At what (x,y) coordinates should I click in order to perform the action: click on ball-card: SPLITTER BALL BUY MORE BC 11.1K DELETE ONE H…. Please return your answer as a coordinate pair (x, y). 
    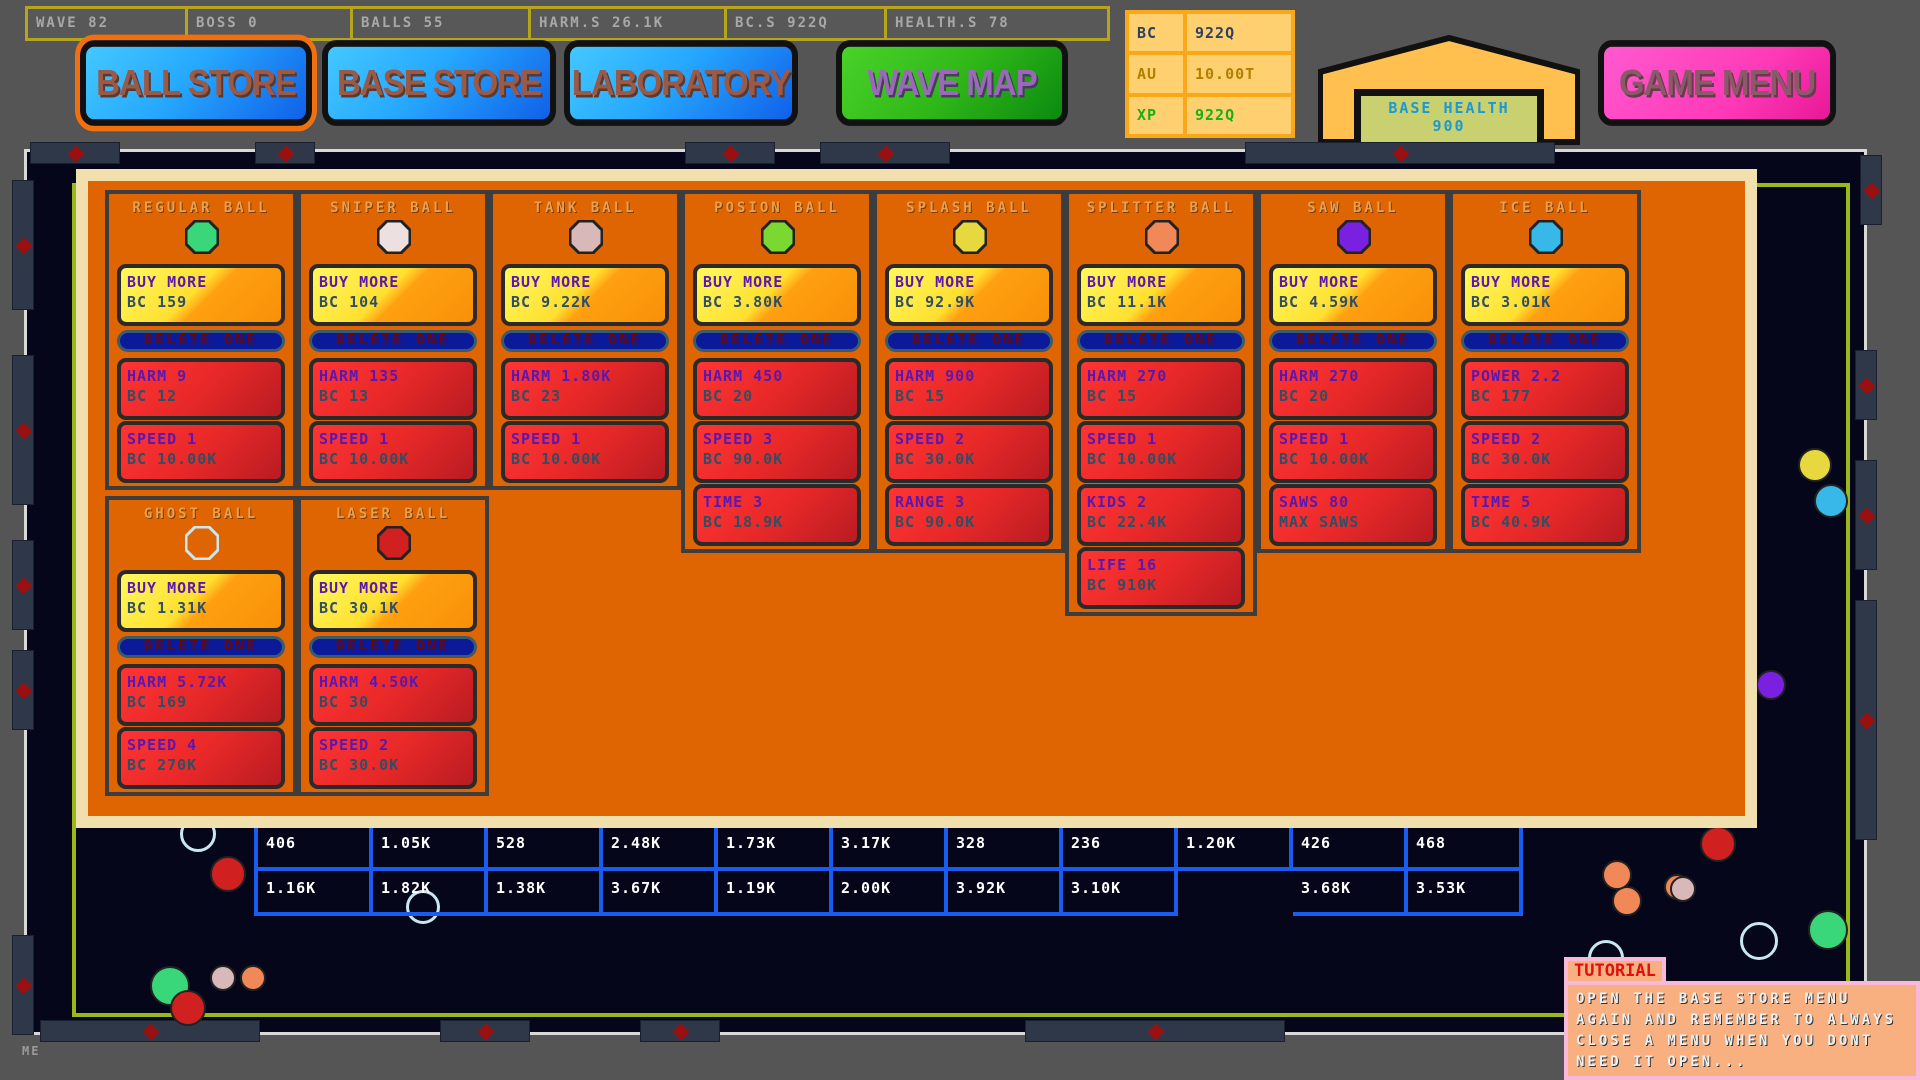
    Looking at the image, I should click on (1161, 403).